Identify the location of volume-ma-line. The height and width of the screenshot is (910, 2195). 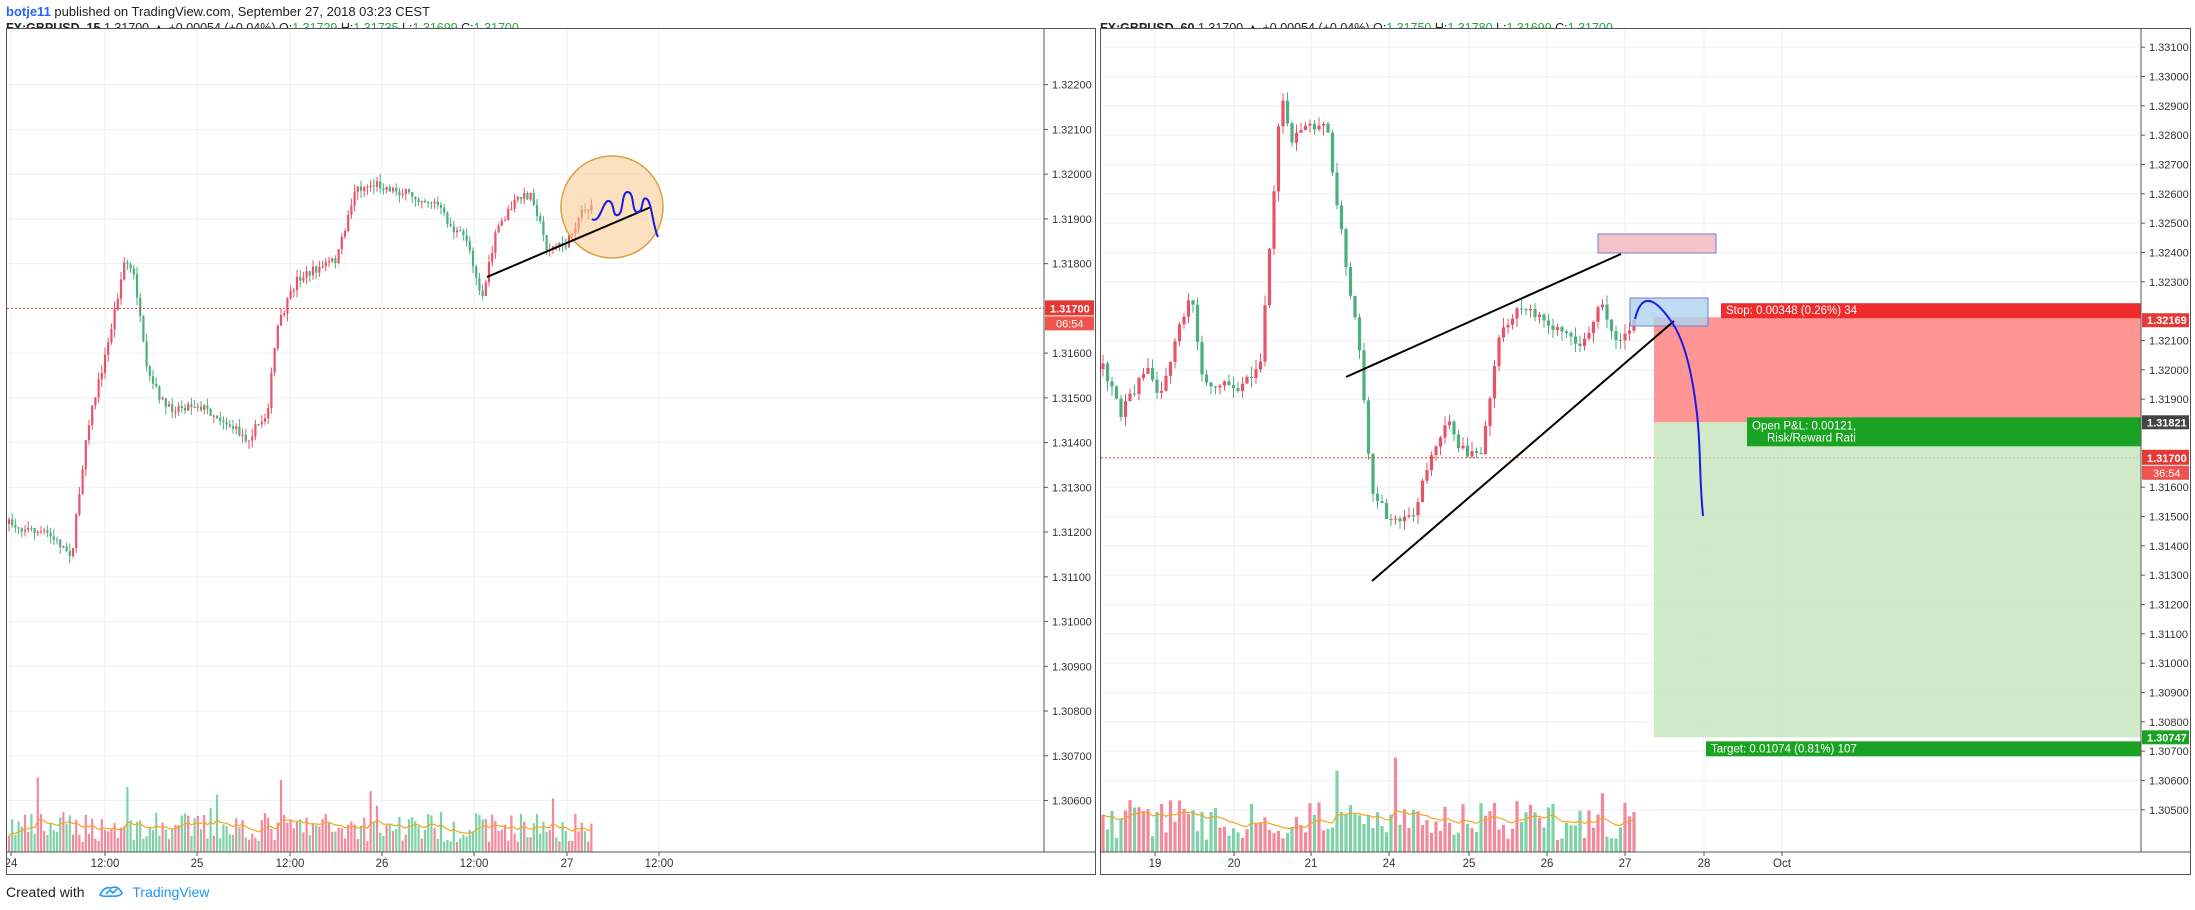
(300, 827).